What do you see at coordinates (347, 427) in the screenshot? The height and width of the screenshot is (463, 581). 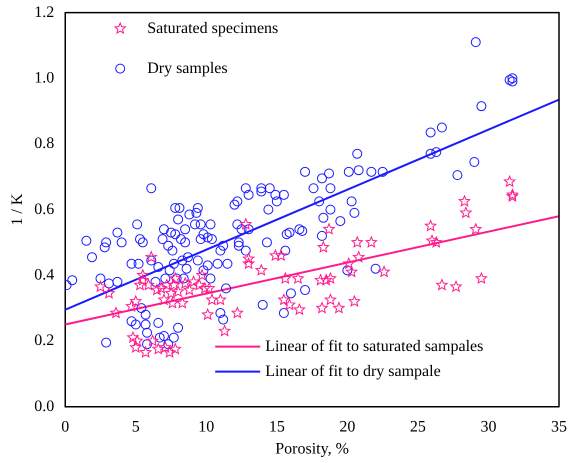 I see `x-tick-label: 20` at bounding box center [347, 427].